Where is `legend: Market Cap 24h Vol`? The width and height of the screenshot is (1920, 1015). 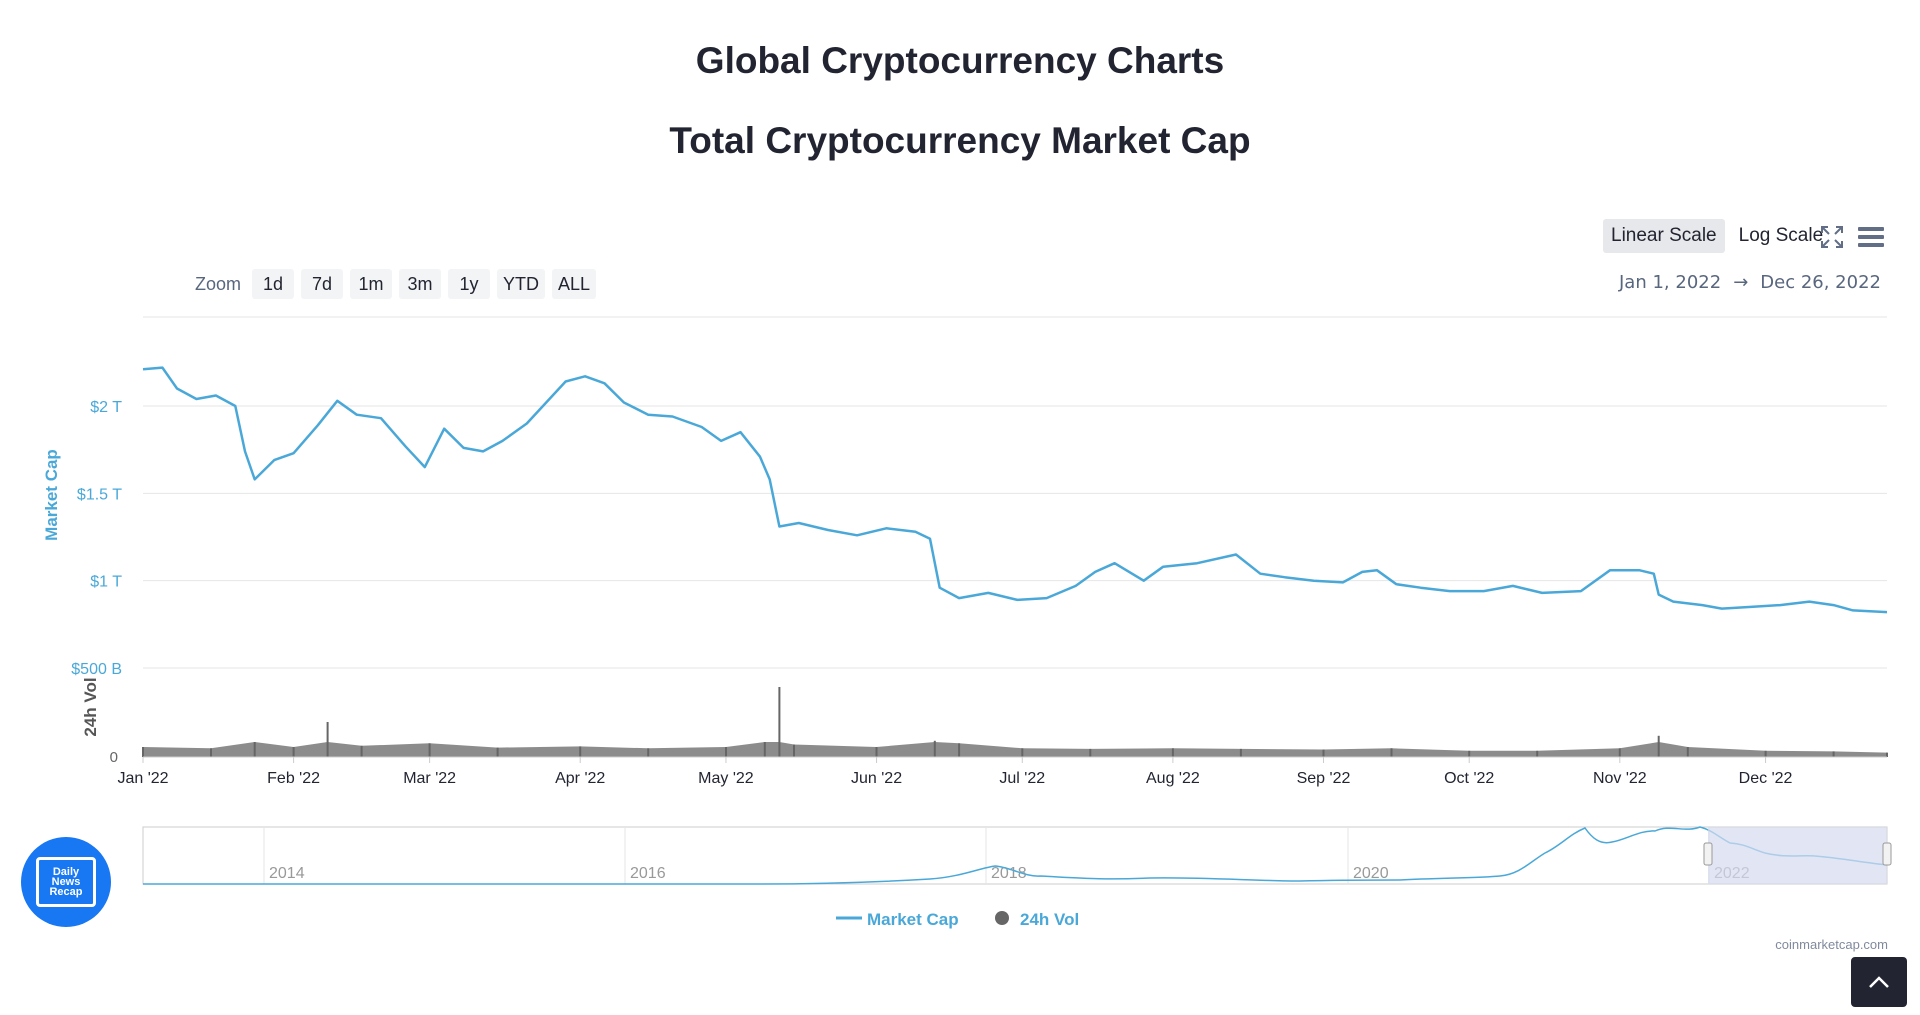 legend: Market Cap 24h Vol is located at coordinates (957, 919).